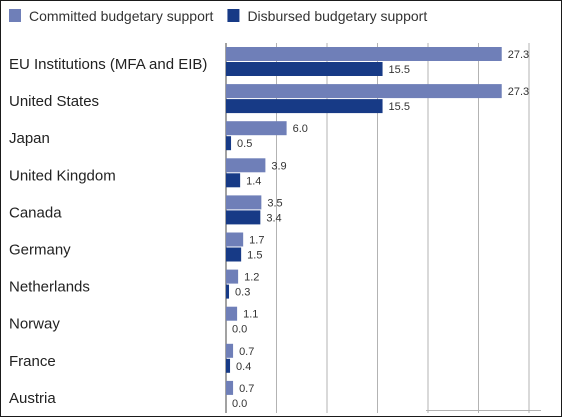 The width and height of the screenshot is (562, 417). What do you see at coordinates (399, 70) in the screenshot?
I see `value-label-eu-institutions-mfa-and-eib-disbursed: 15.5` at bounding box center [399, 70].